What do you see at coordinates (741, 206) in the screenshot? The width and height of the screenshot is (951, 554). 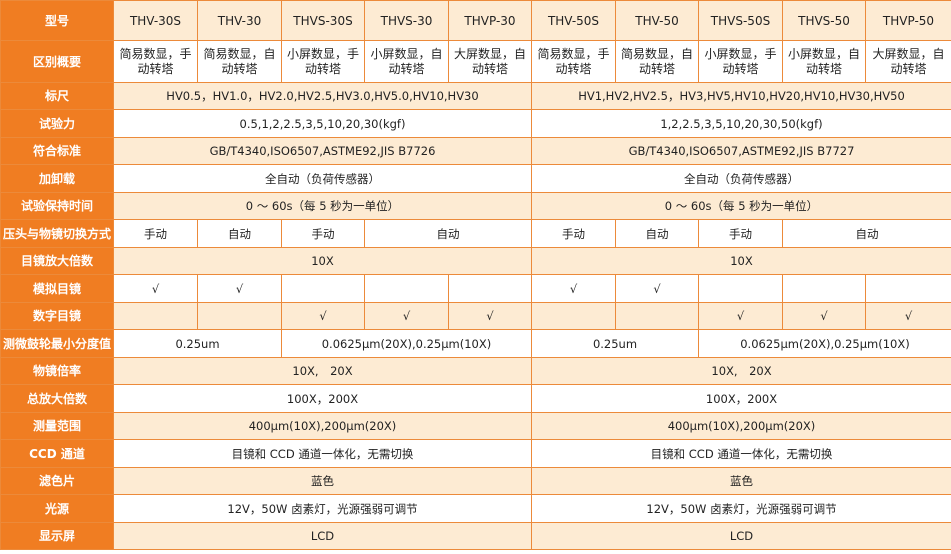 I see `dwell-cell-50: 0 ～ 60s（每 5 秒为一单位）` at bounding box center [741, 206].